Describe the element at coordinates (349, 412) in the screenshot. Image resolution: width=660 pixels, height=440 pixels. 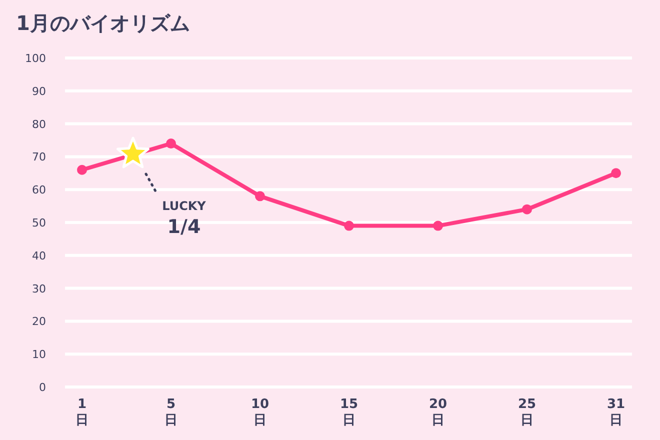
I see `x-tick-label: 15 日` at that location.